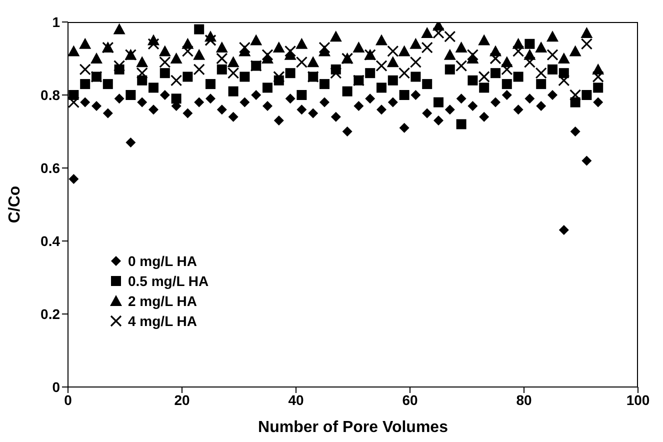 The height and width of the screenshot is (442, 663). I want to click on y-tick-label: 0.4, so click(50, 240).